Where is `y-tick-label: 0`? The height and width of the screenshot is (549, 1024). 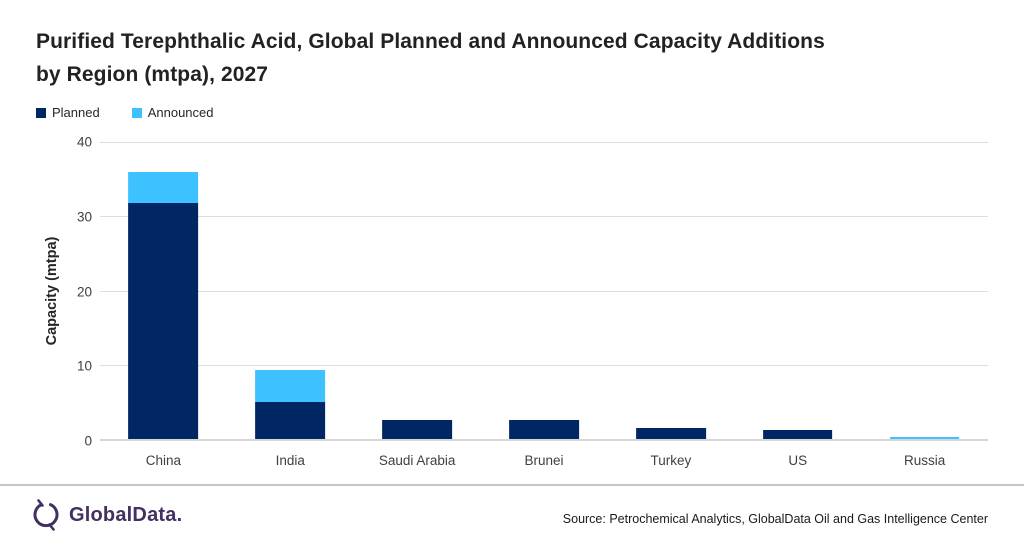
y-tick-label: 0 is located at coordinates (88, 441).